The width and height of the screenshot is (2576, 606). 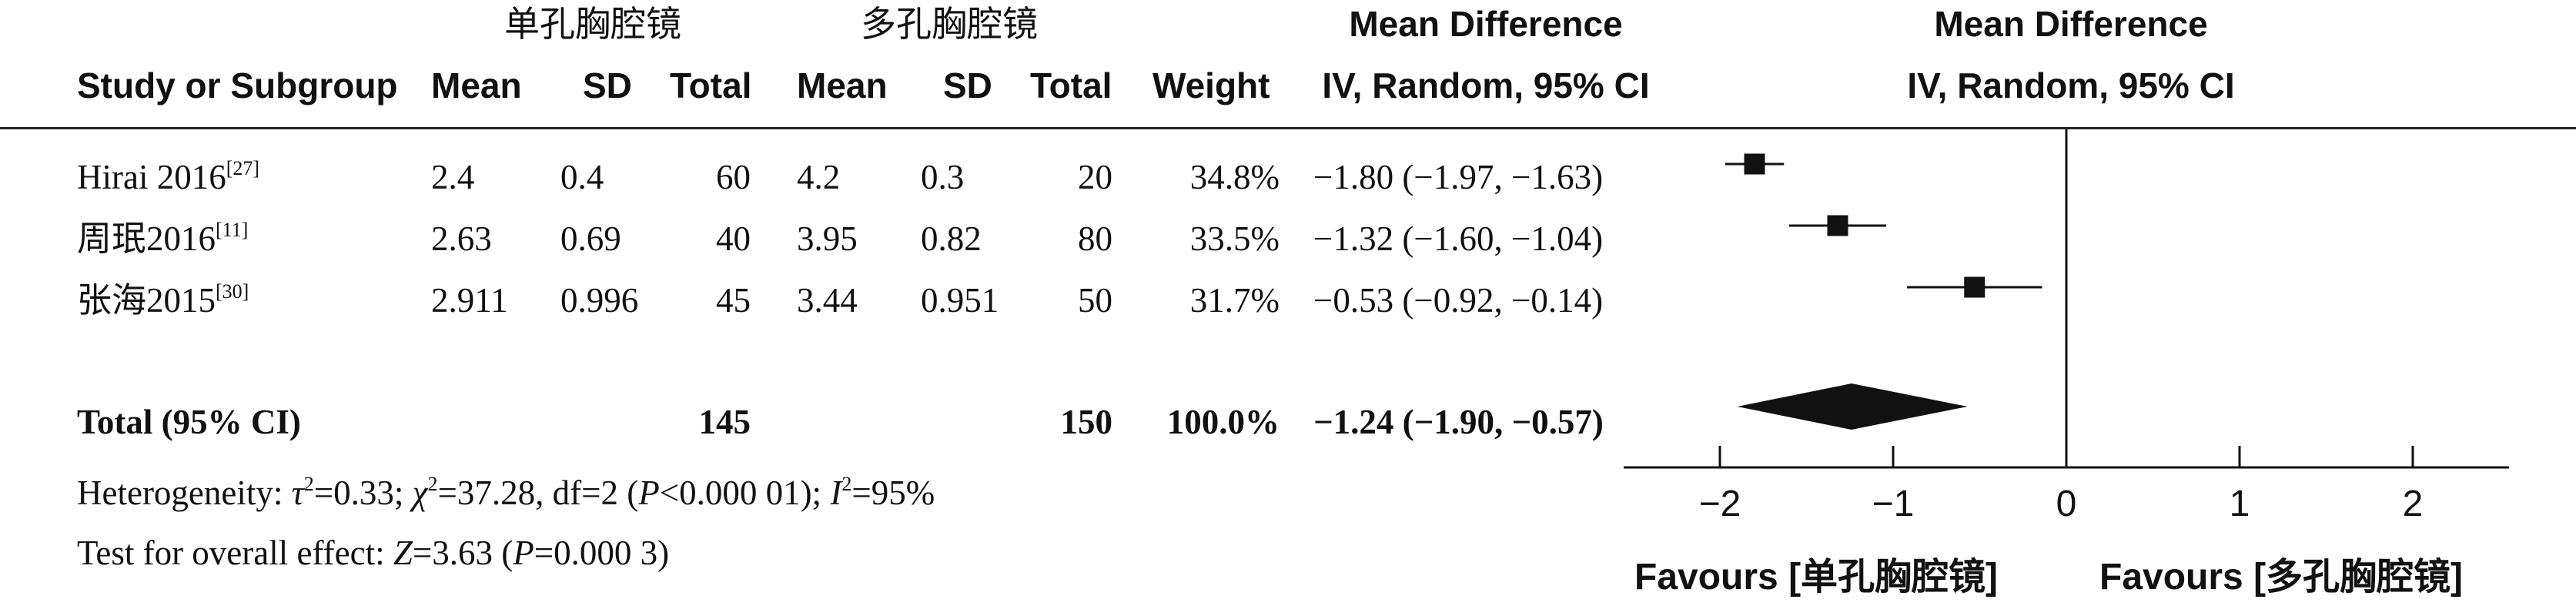 I want to click on effect-title: Mean Difference, so click(x=1486, y=24).